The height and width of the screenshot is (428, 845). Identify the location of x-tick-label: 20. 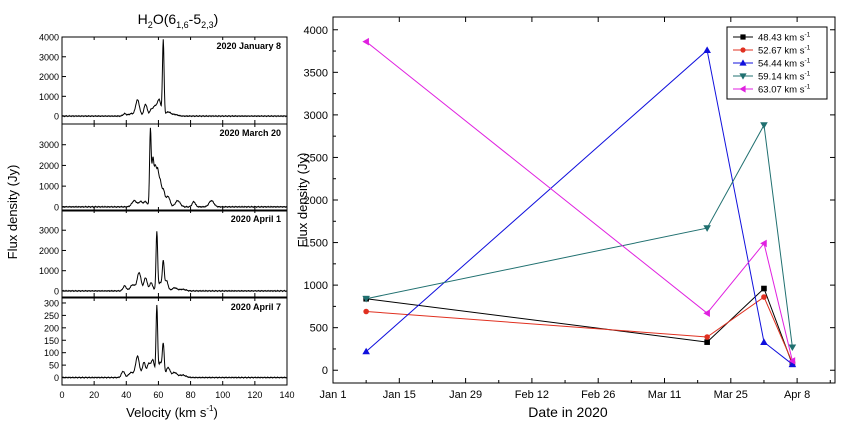
(94, 395).